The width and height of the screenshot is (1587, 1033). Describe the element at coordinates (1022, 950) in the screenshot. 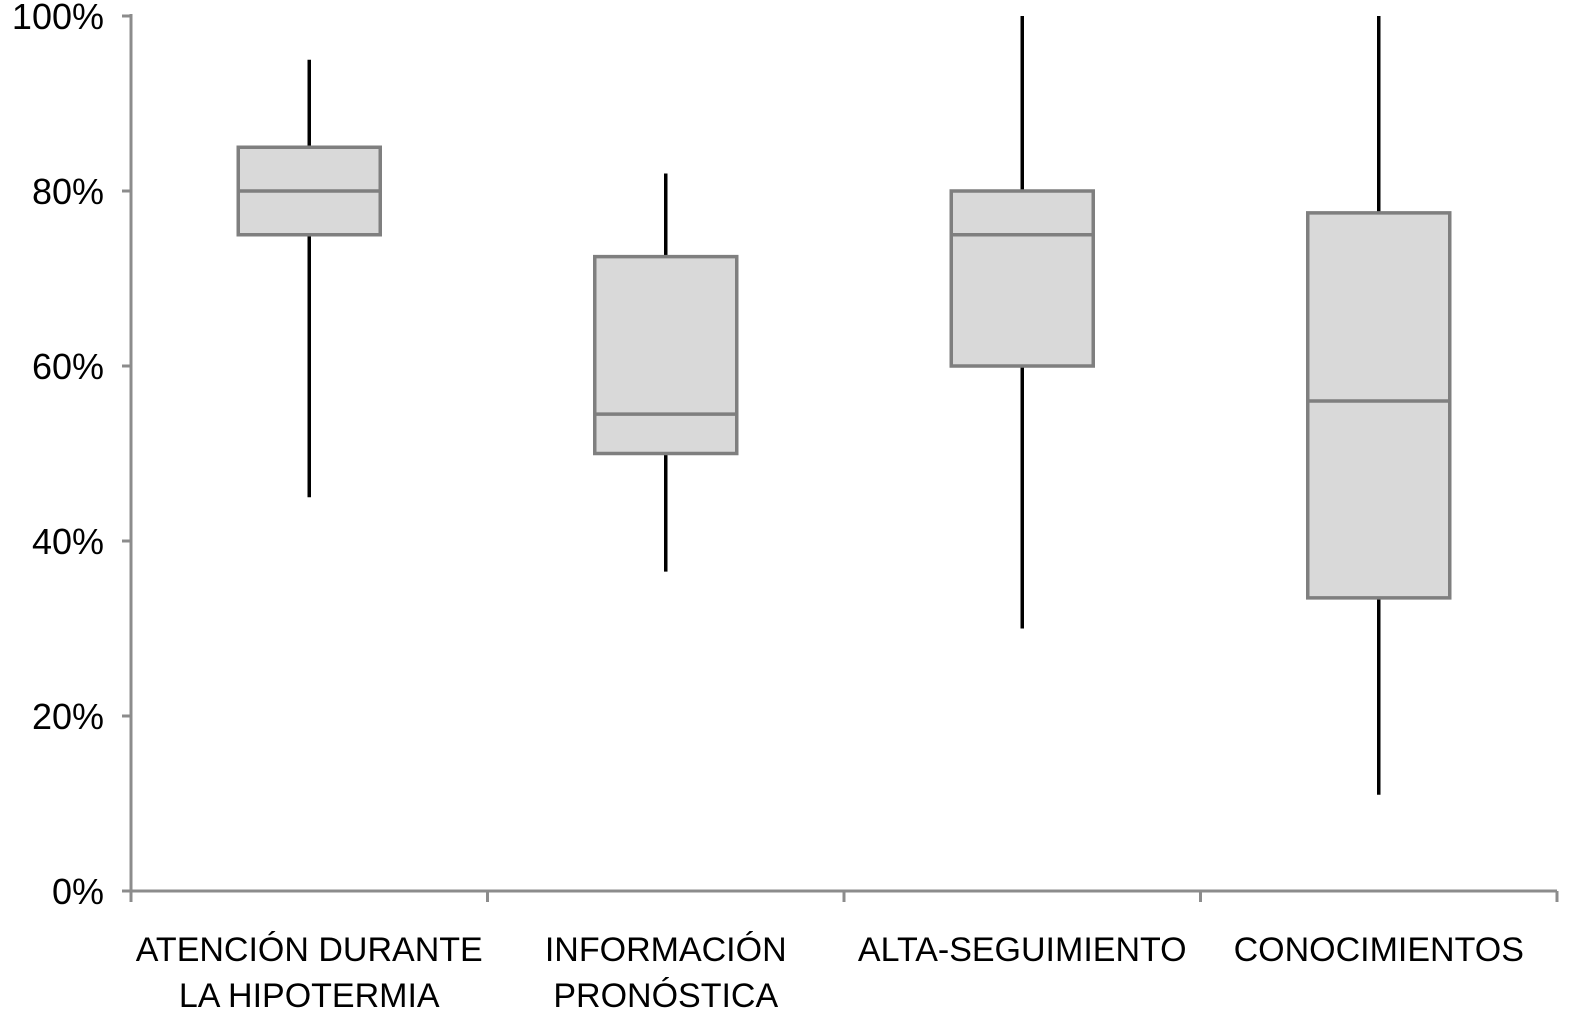

I see `x-category-label: ALTA-SEGUIMIENTO` at that location.